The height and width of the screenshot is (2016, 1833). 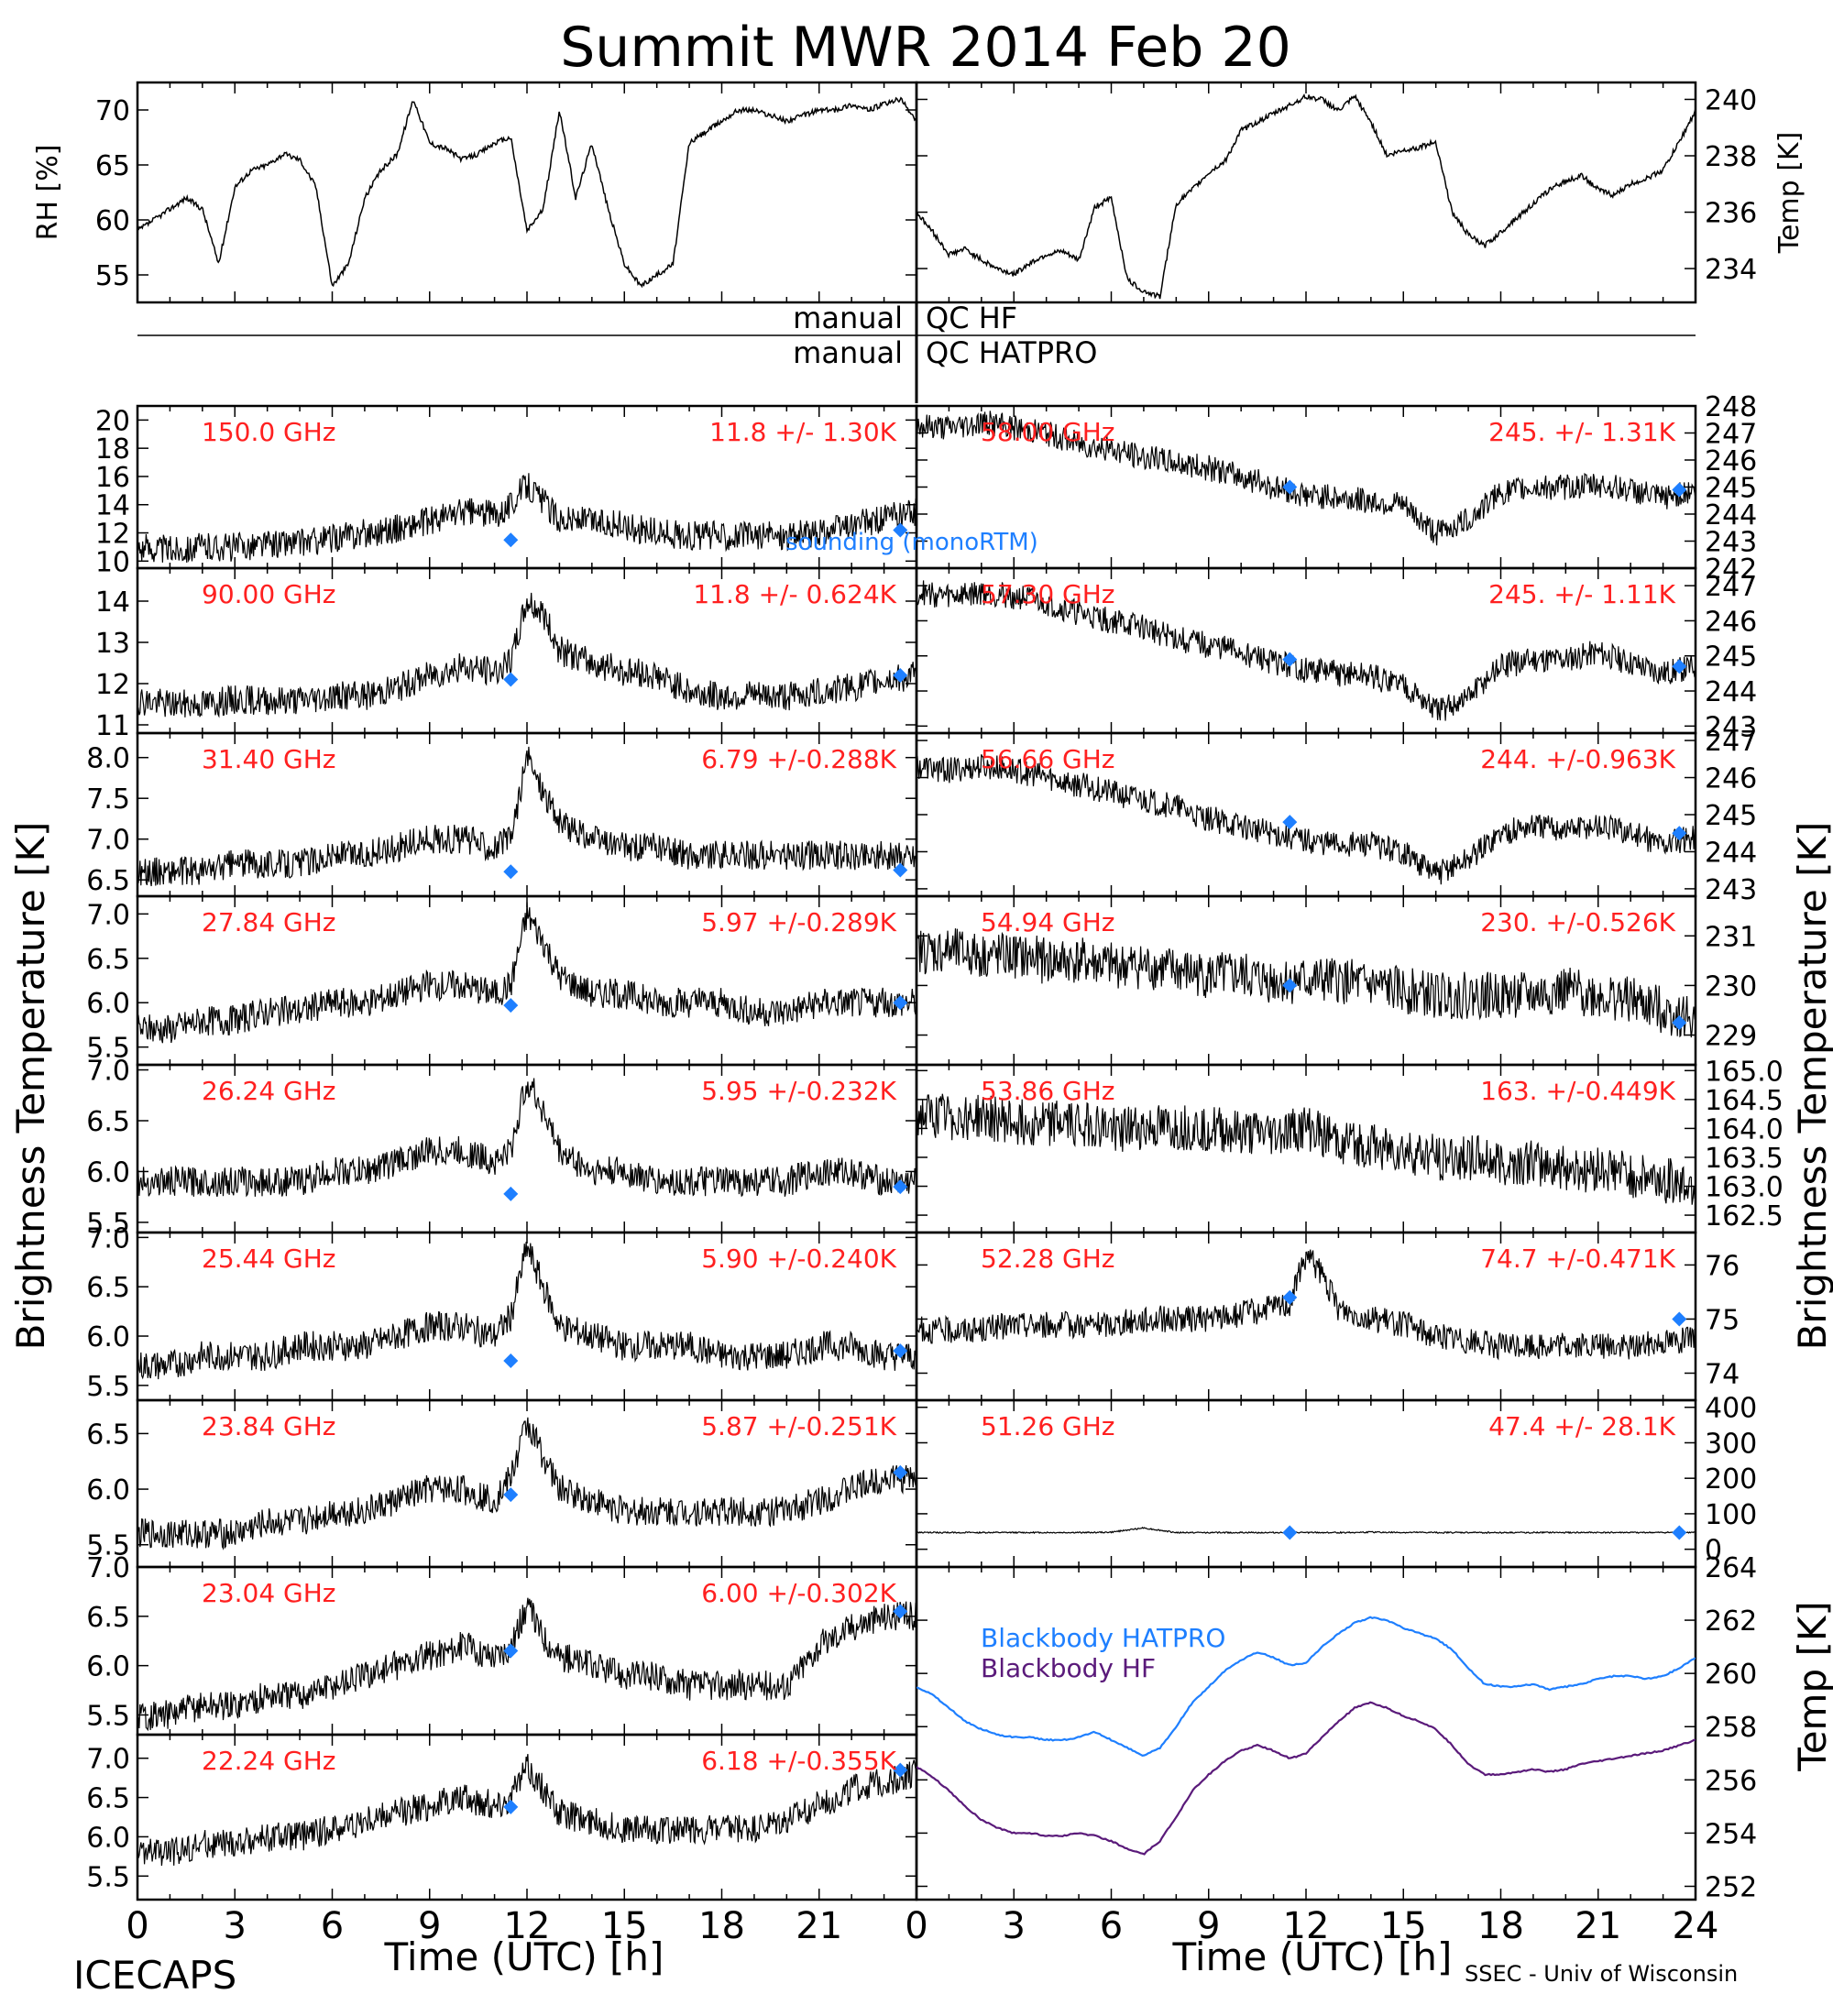 I want to click on x-tick-label: 3, so click(x=235, y=1926).